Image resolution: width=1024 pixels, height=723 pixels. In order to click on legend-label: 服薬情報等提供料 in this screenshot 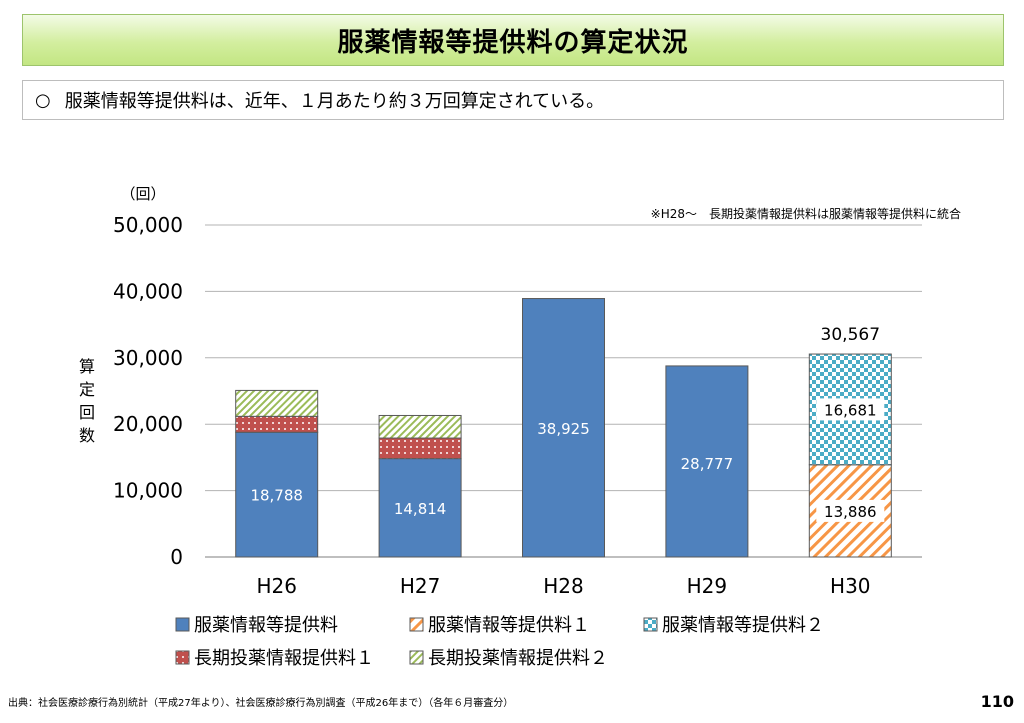, I will do `click(266, 625)`.